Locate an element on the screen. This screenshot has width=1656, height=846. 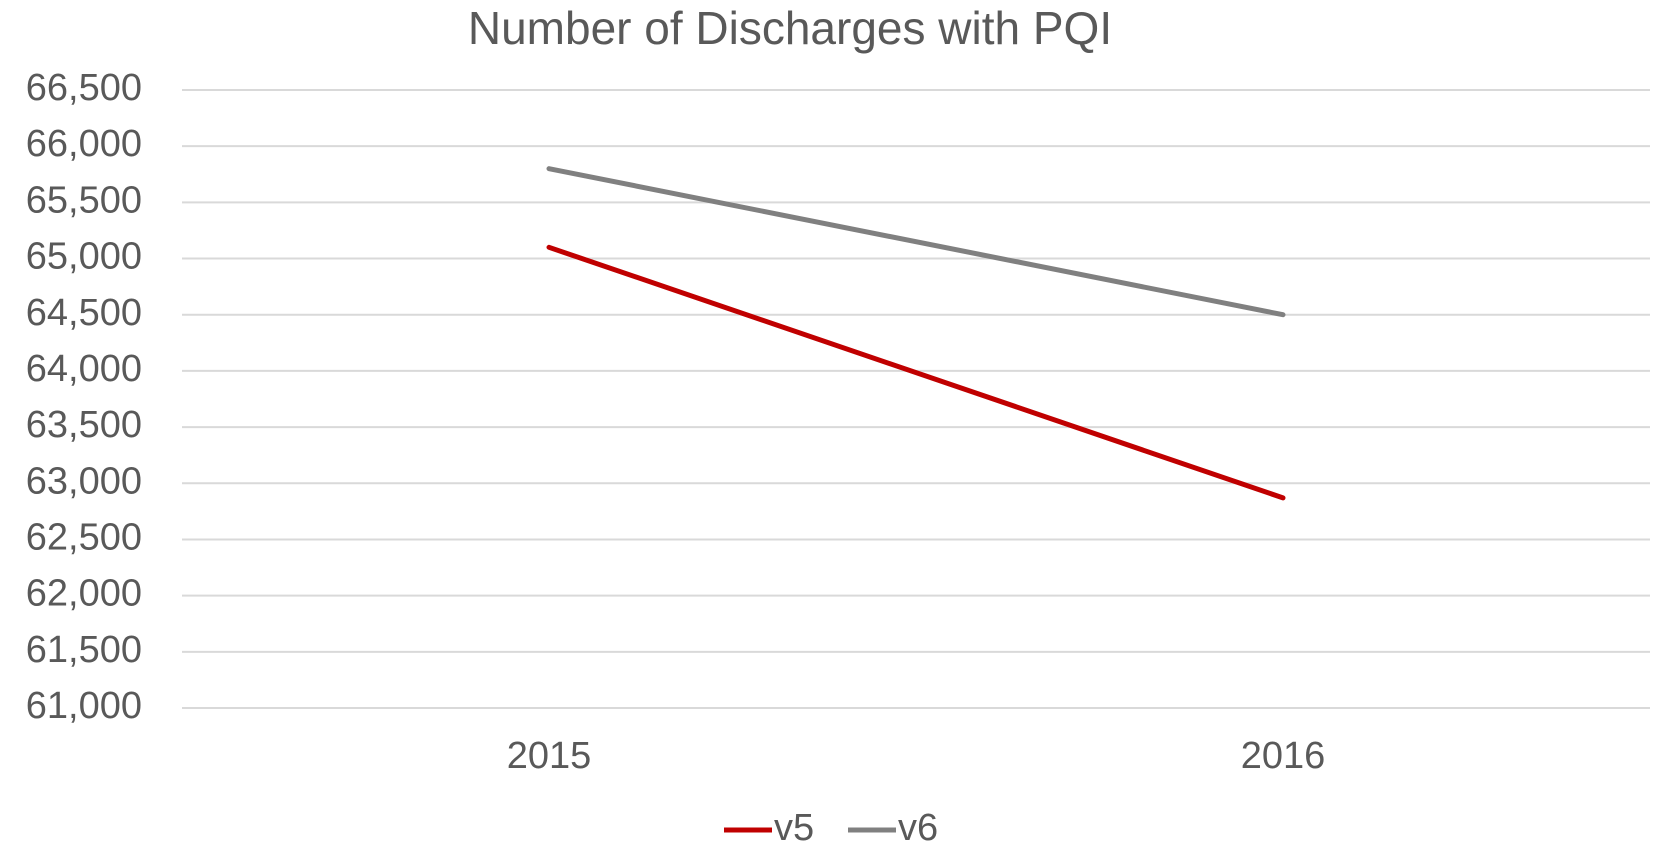
legend-label: v5 is located at coordinates (794, 826).